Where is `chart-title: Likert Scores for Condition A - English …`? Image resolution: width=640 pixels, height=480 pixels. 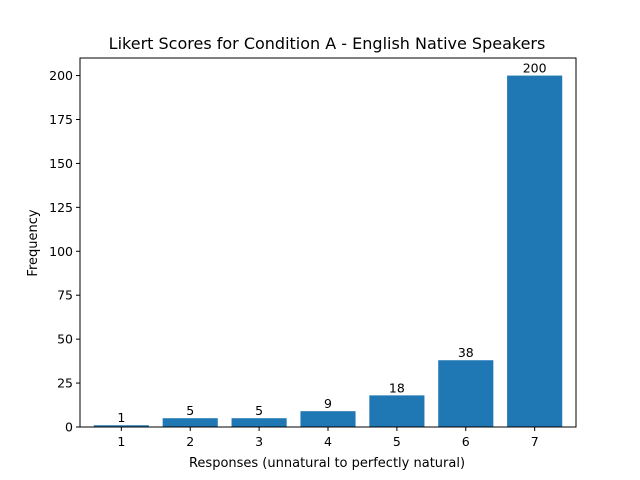
chart-title: Likert Scores for Condition A - English … is located at coordinates (327, 43).